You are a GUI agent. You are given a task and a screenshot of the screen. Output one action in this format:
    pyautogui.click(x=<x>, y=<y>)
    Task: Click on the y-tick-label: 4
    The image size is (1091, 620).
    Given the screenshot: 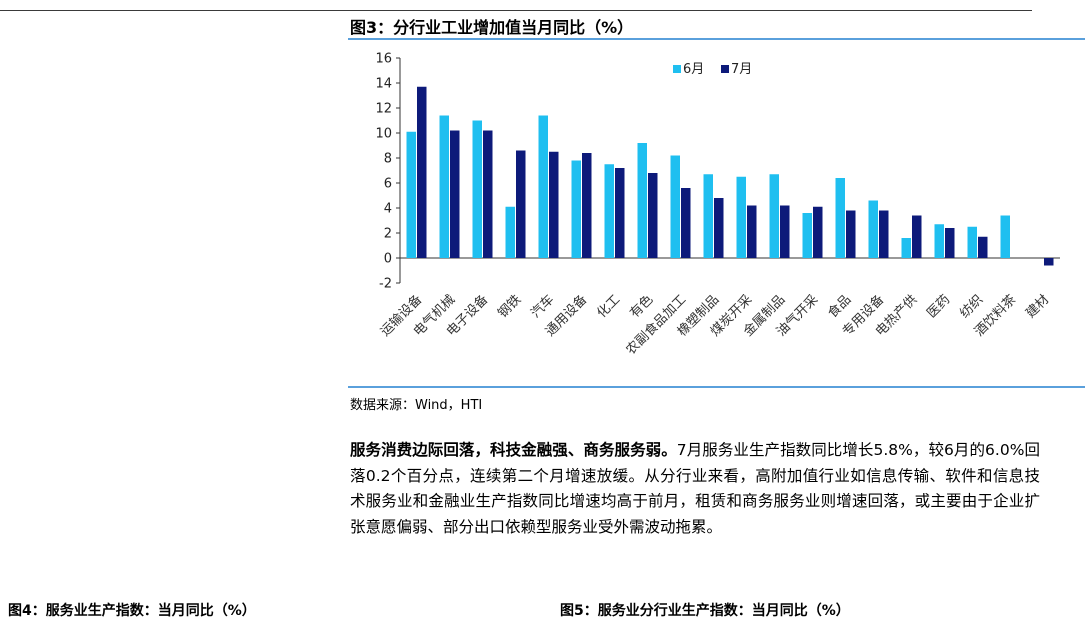 What is the action you would take?
    pyautogui.click(x=388, y=209)
    